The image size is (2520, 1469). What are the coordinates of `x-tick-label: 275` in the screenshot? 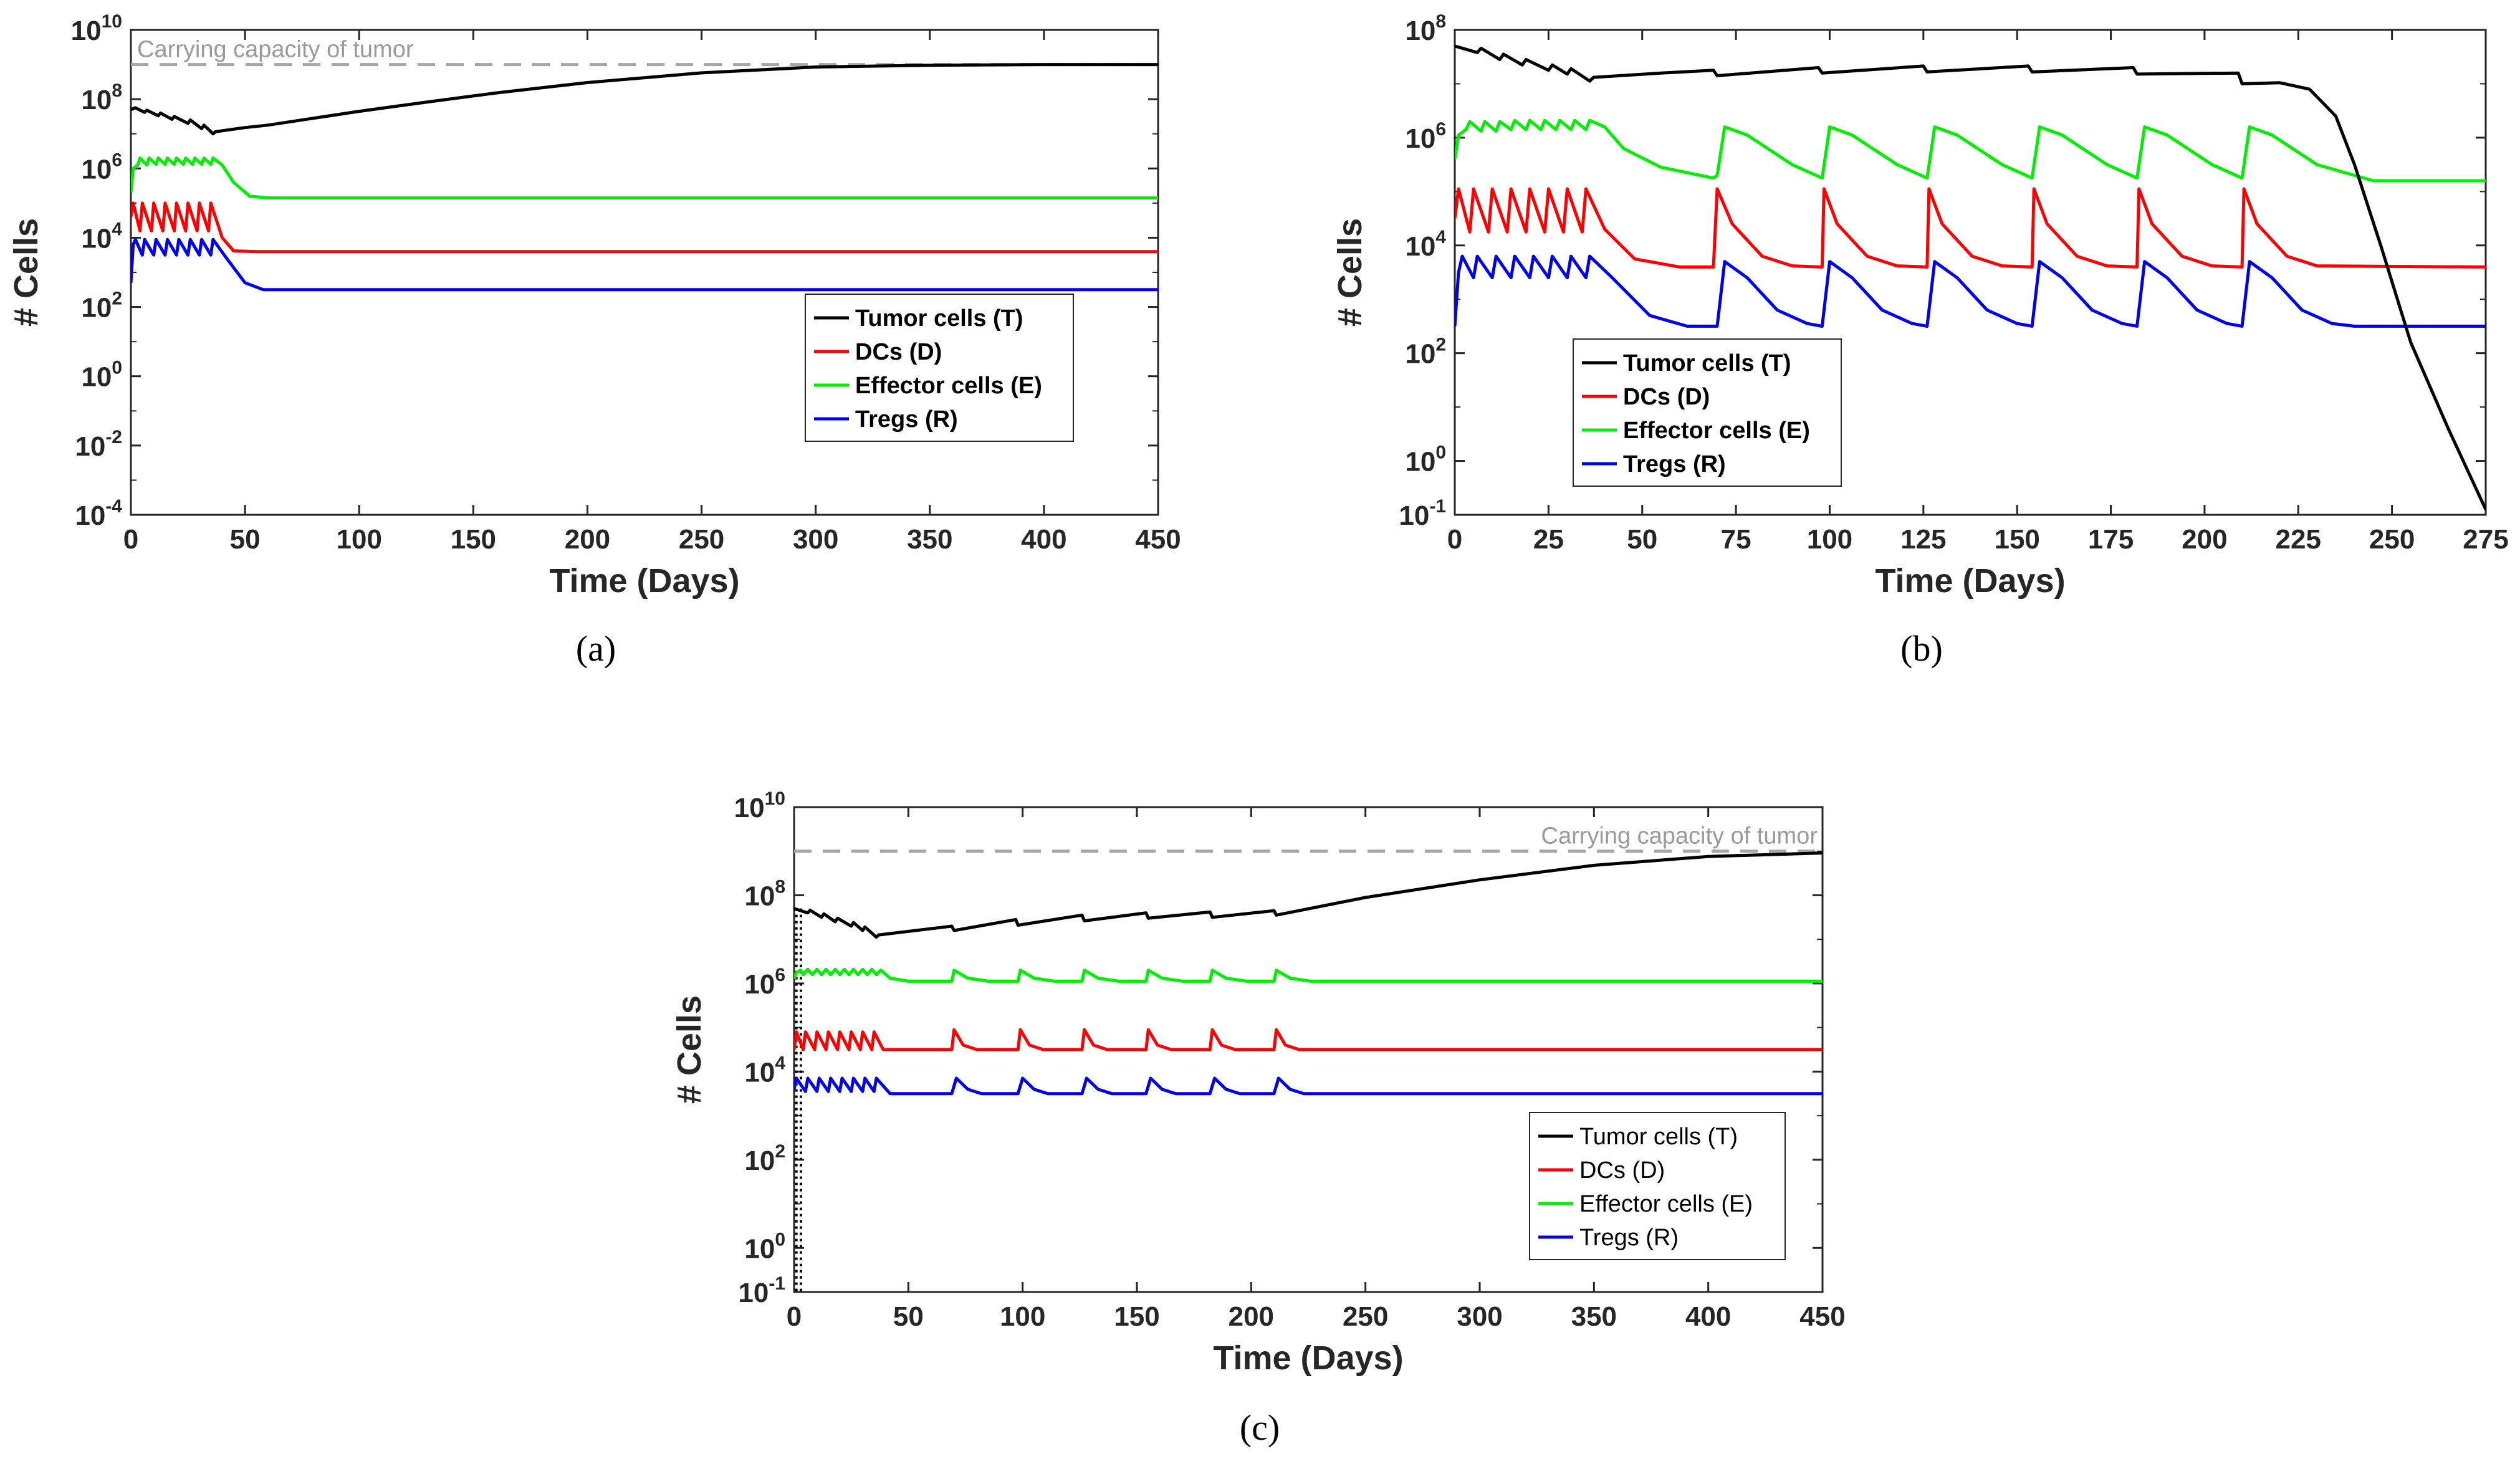 It's located at (2485, 539).